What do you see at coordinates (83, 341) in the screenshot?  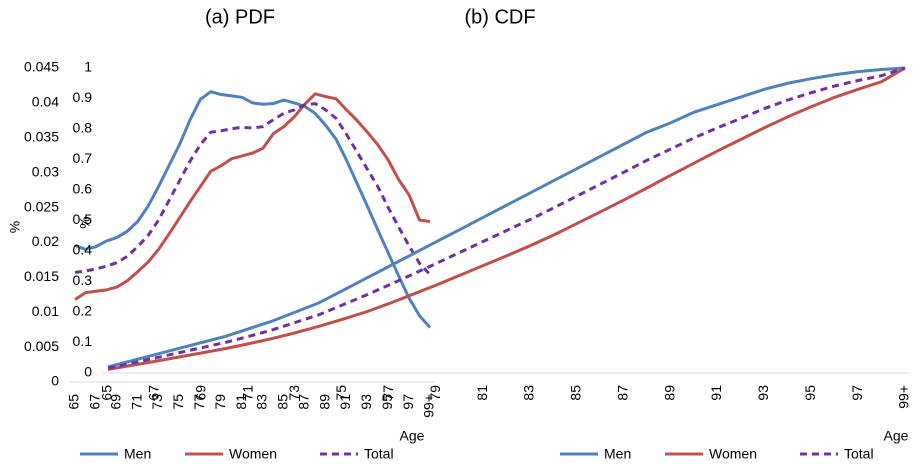 I see `y-tick-label: 0.1` at bounding box center [83, 341].